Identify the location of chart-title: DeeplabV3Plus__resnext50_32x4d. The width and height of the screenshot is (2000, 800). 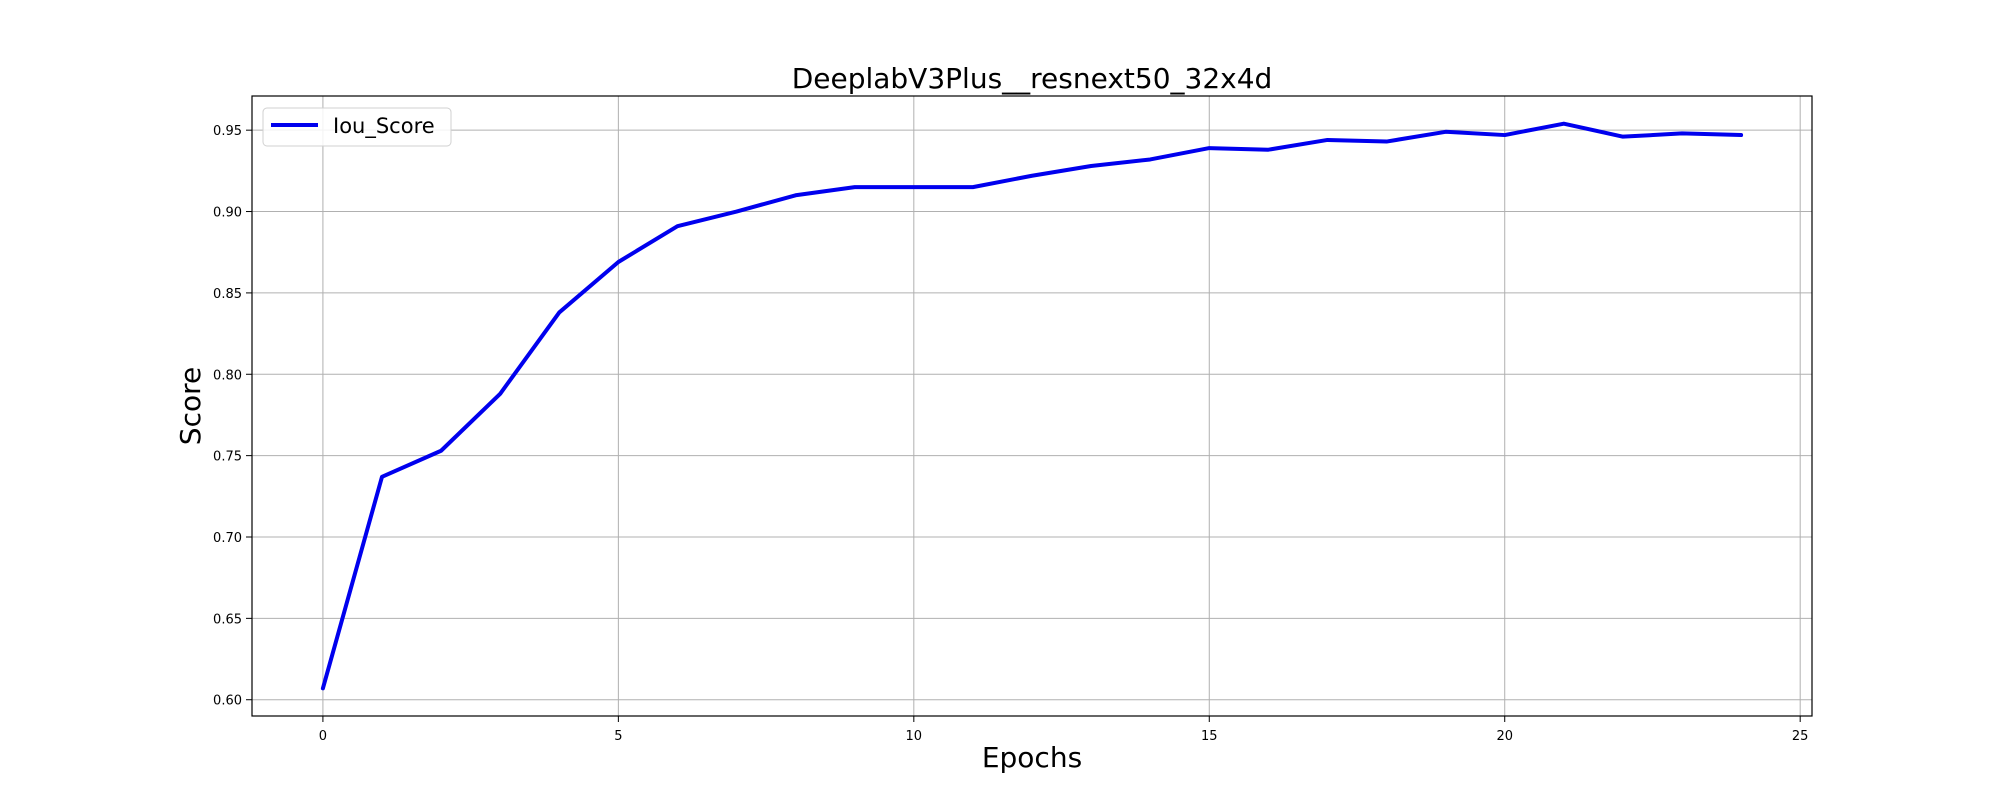
(1032, 78).